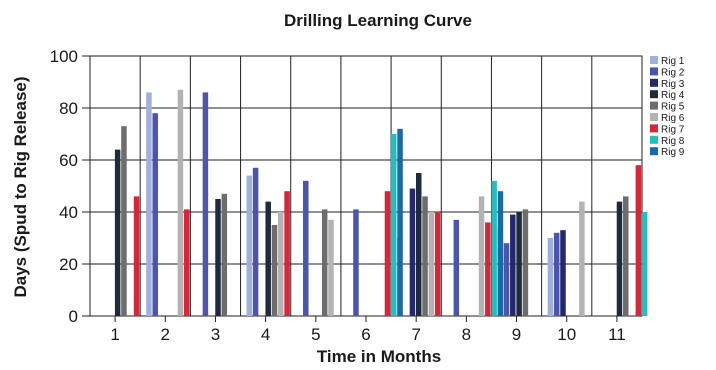  What do you see at coordinates (20, 186) in the screenshot?
I see `y-axis-label: Days (Spud to Rig Release)` at bounding box center [20, 186].